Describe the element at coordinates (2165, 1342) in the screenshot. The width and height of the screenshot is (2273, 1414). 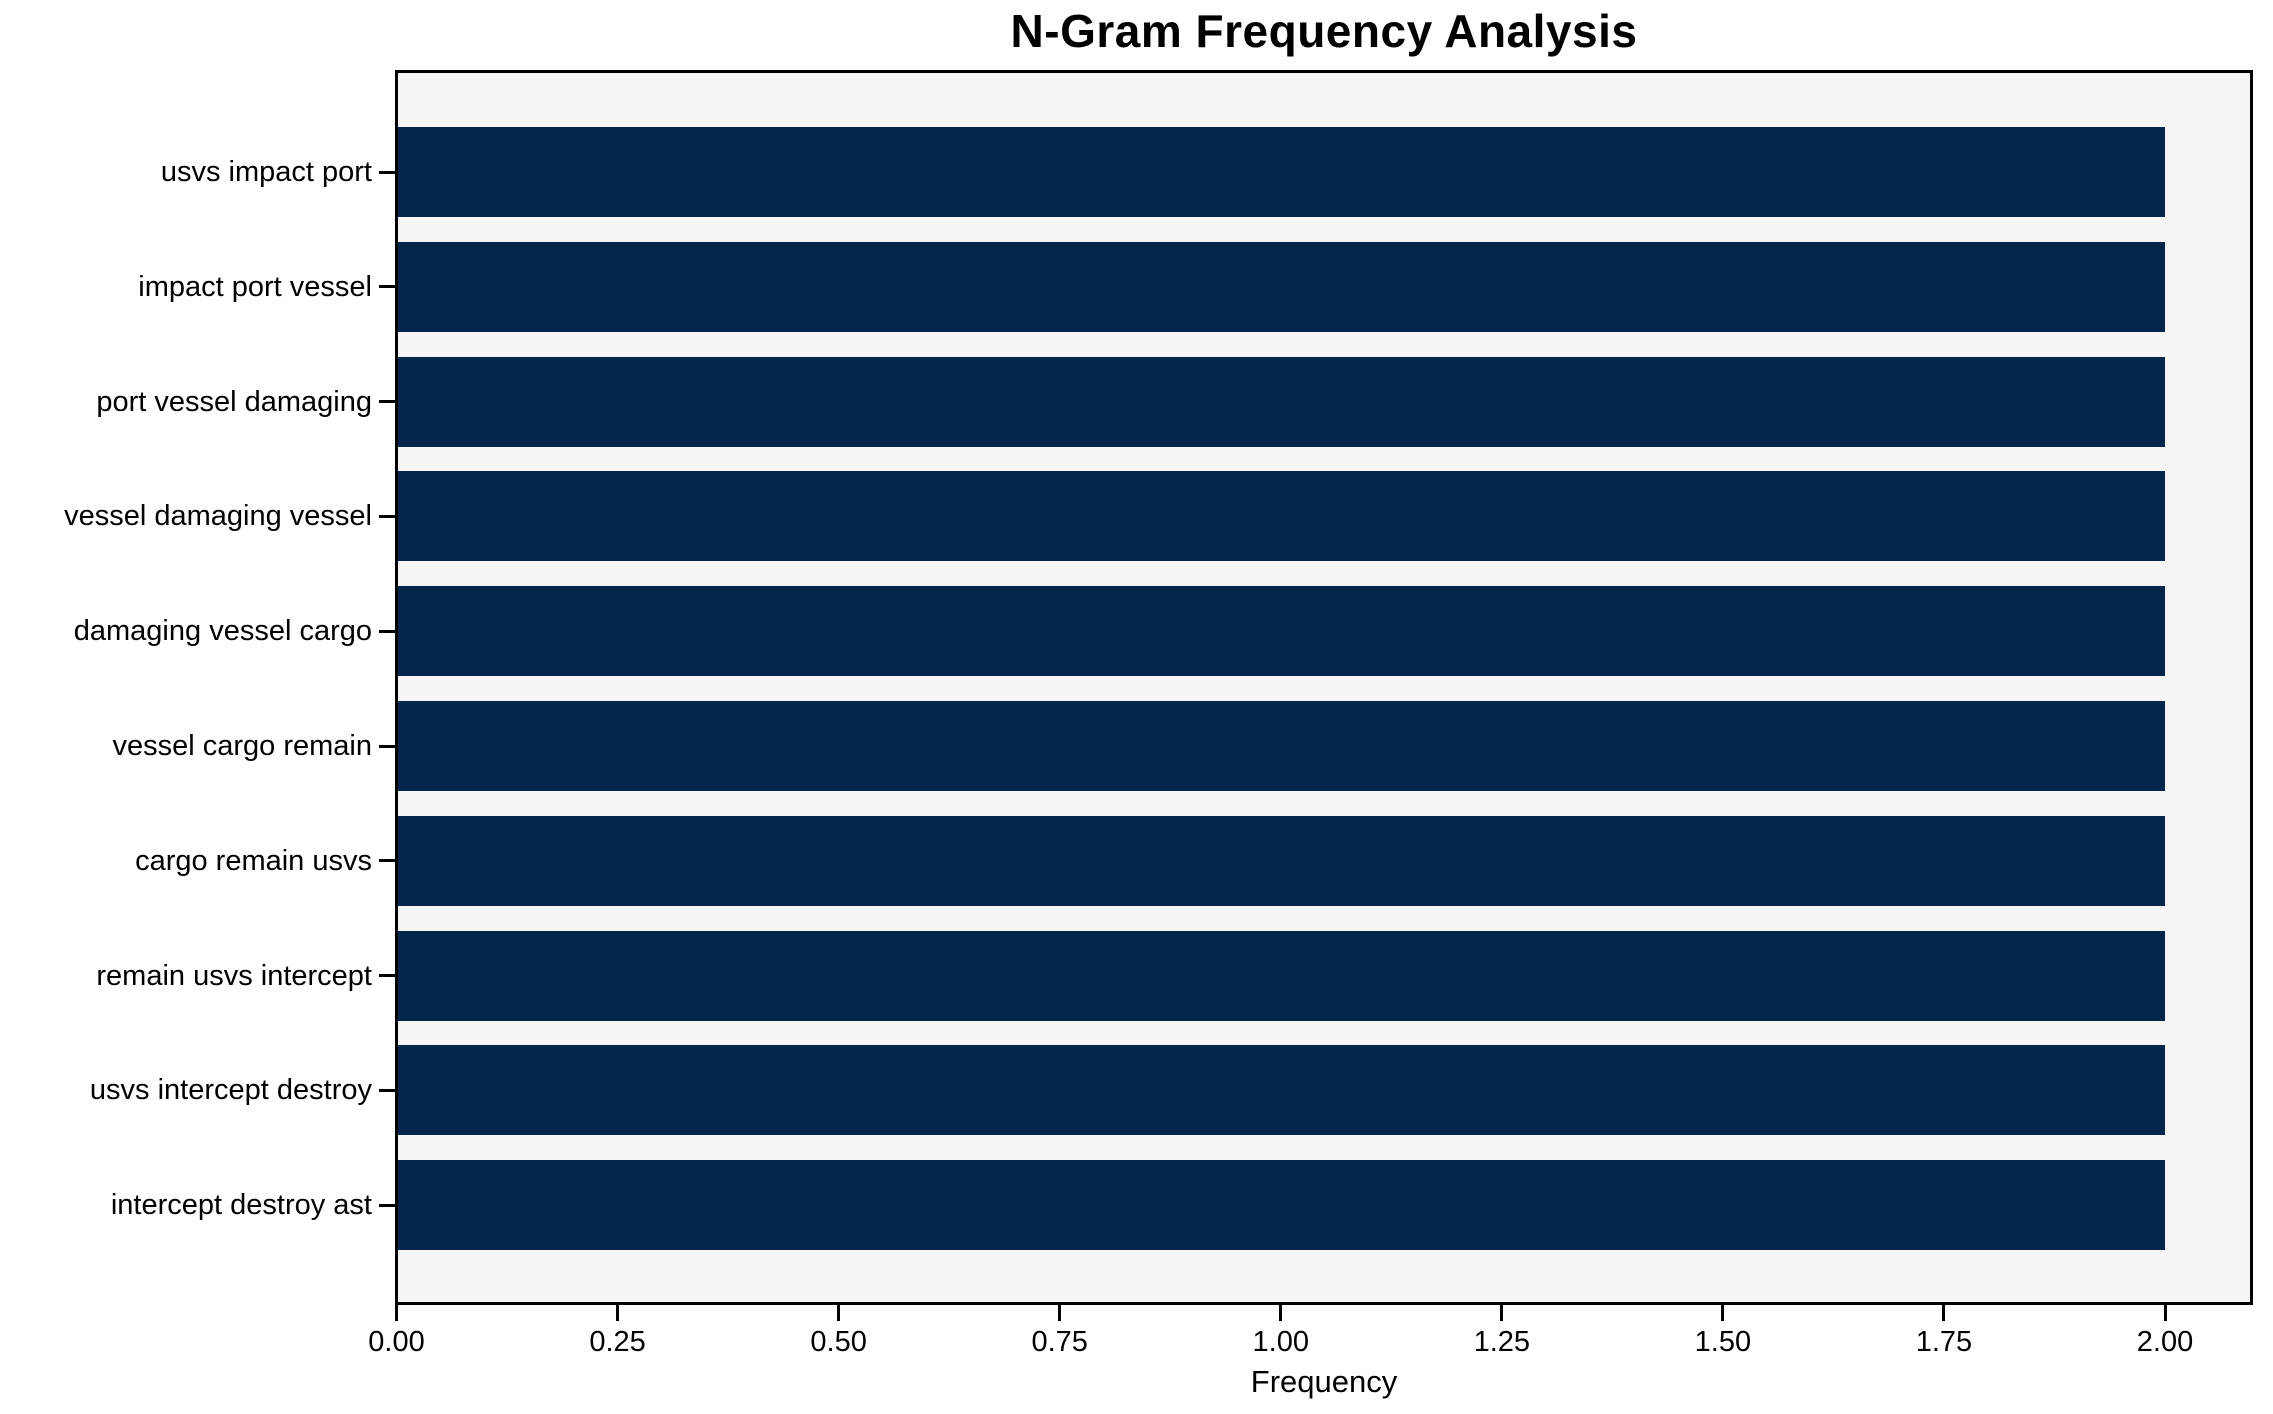
I see `x-tick-label: 2.00` at that location.